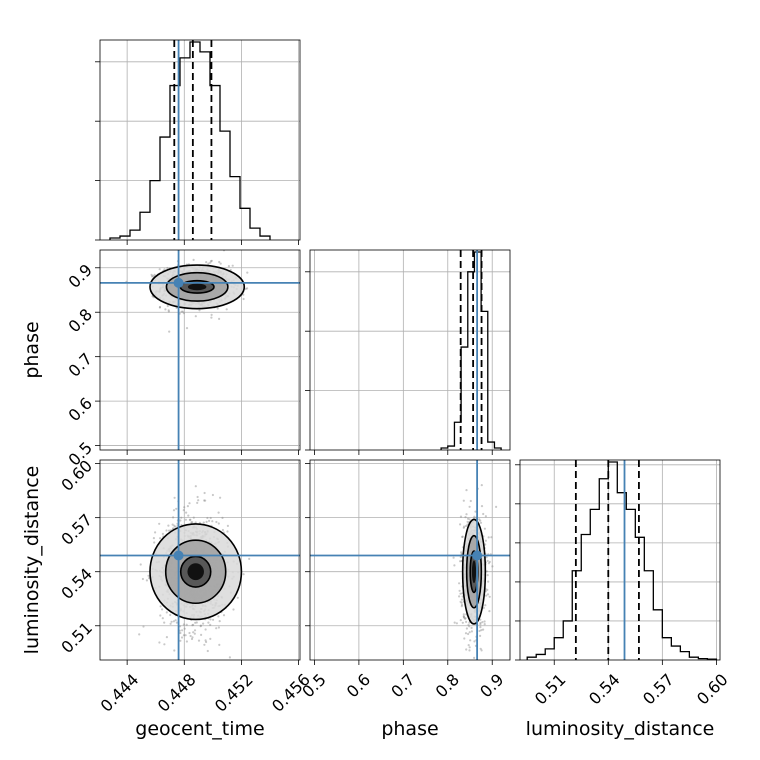 The image size is (760, 760). Describe the element at coordinates (76, 475) in the screenshot. I see `y-tick-label: 0.60` at that location.